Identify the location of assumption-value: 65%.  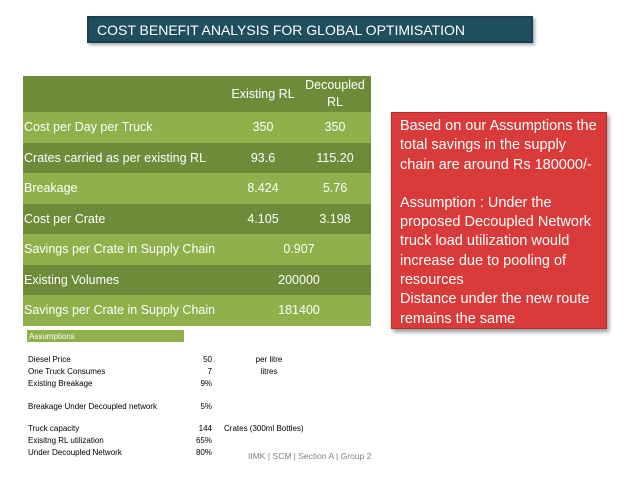
(203, 440).